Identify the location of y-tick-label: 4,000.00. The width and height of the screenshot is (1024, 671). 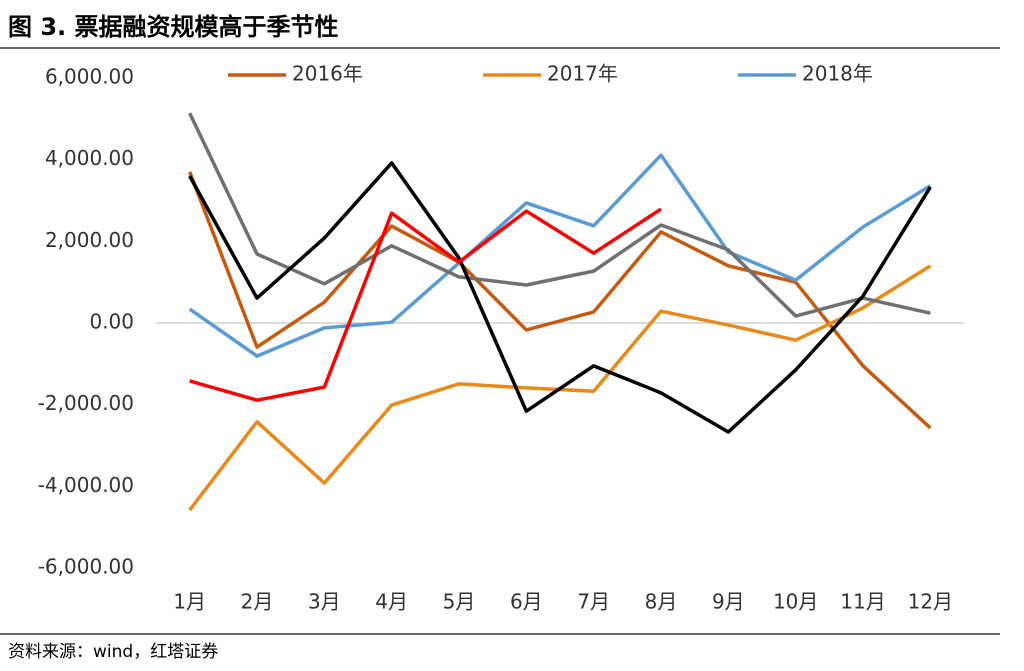
(89, 158).